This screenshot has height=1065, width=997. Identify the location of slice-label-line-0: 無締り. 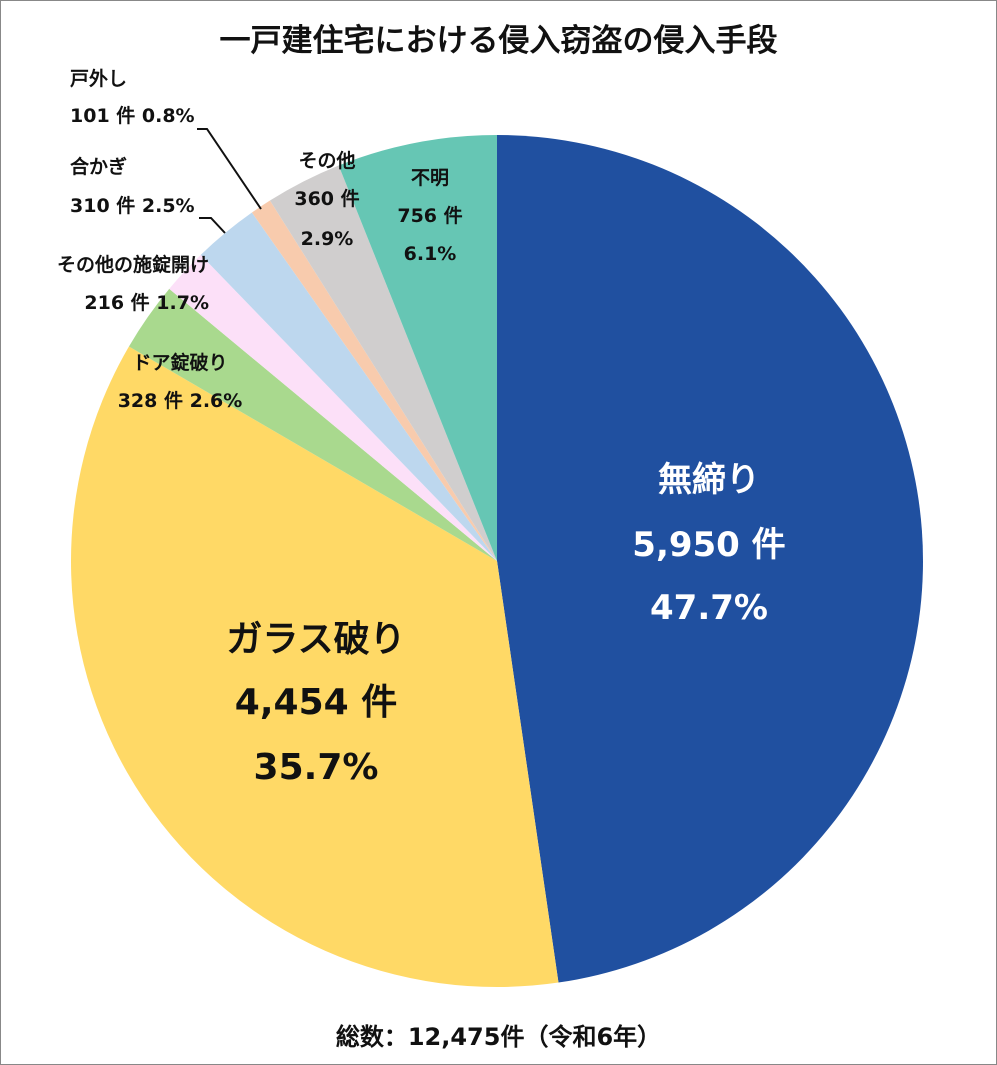
(709, 480).